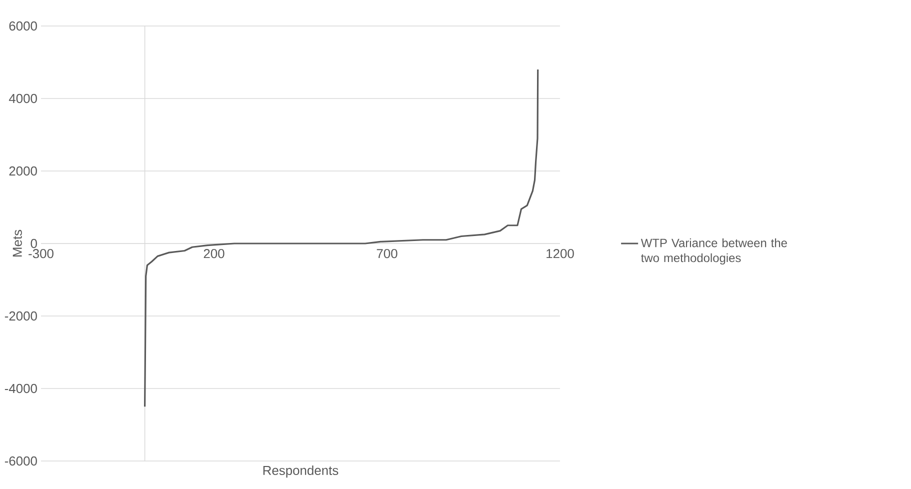 Image resolution: width=911 pixels, height=489 pixels. What do you see at coordinates (20, 461) in the screenshot?
I see `y-tick-label: -6000` at bounding box center [20, 461].